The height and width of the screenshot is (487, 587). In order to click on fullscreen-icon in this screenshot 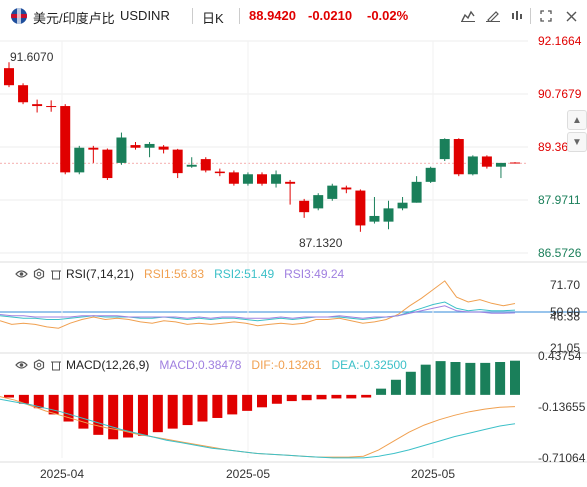, I will do `click(546, 16)`.